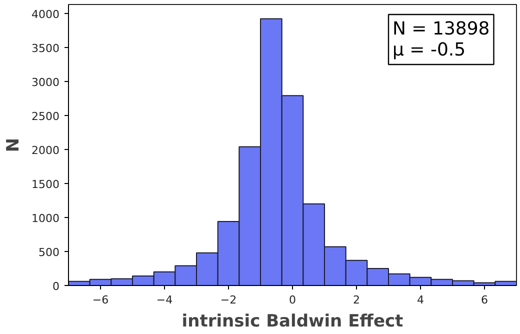 The image size is (520, 334). I want to click on x-axis-title: intrinsic Baldwin Effect, so click(293, 322).